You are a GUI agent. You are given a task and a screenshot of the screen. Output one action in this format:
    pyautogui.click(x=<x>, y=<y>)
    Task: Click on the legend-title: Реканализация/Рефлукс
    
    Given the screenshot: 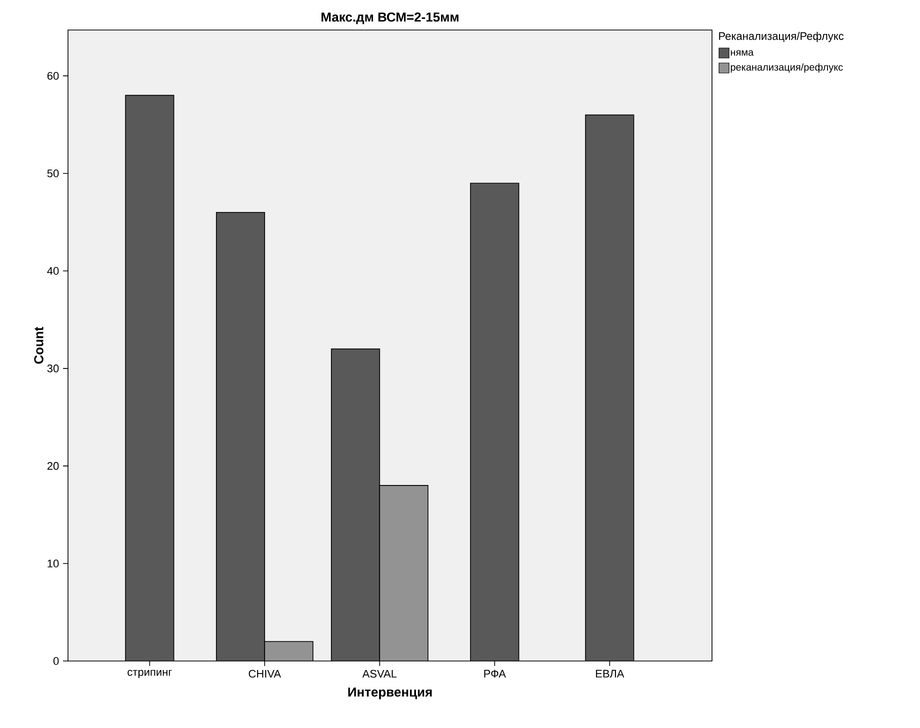 What is the action you would take?
    pyautogui.click(x=781, y=37)
    